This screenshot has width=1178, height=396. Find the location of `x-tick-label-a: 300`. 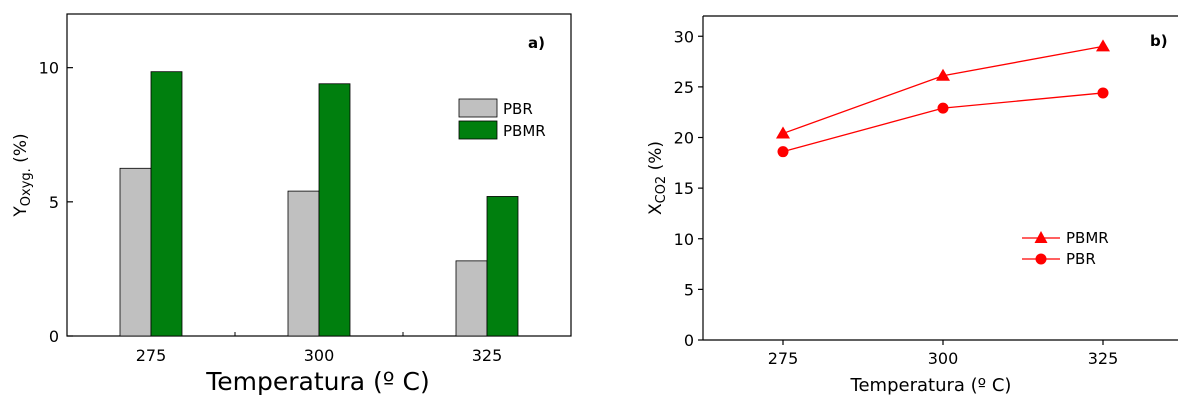

x-tick-label-a: 300 is located at coordinates (319, 355).